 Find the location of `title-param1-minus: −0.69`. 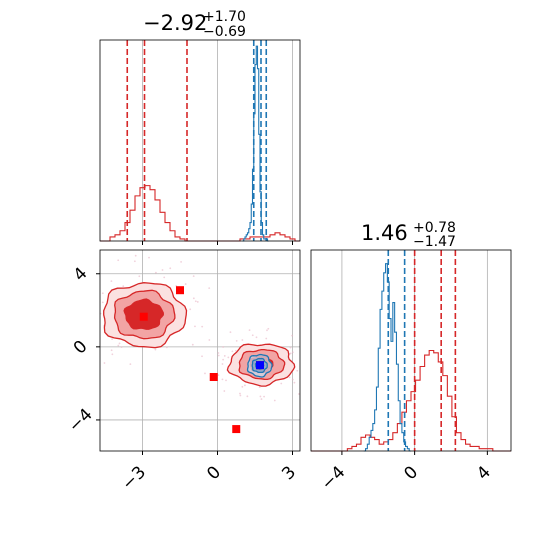

title-param1-minus: −0.69 is located at coordinates (224, 32).